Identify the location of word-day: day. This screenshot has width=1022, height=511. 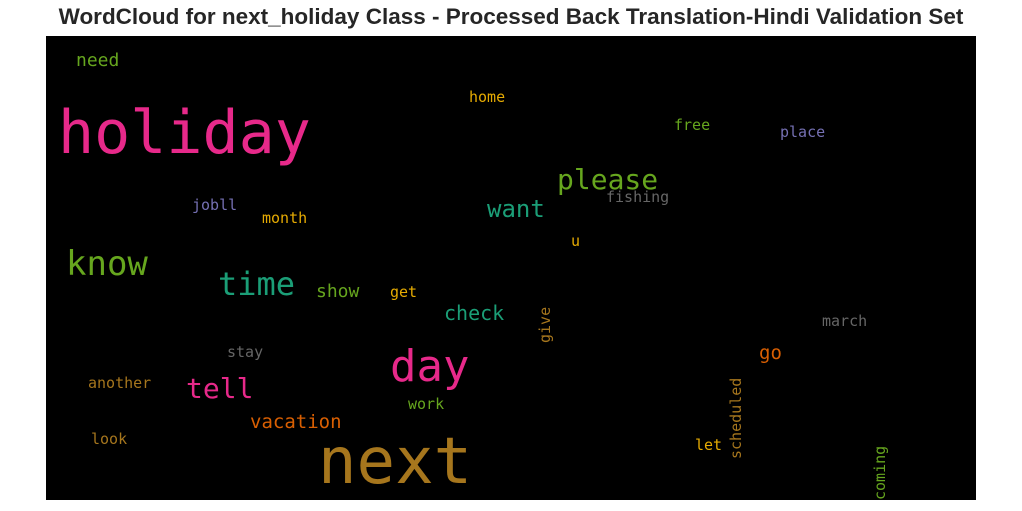
(429, 366).